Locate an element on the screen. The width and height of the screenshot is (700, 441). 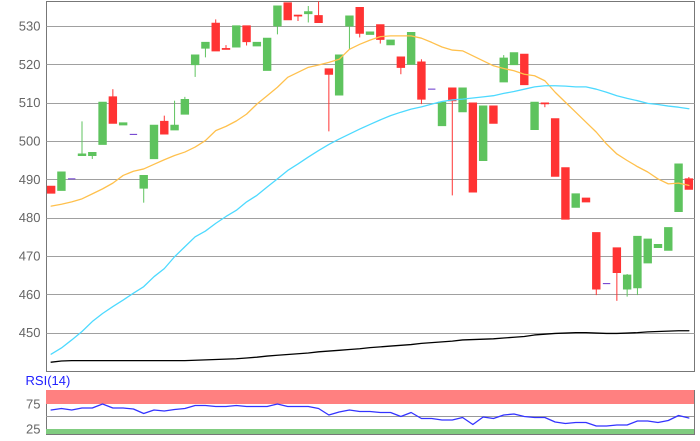
y-tick-label: 460 is located at coordinates (29, 294).